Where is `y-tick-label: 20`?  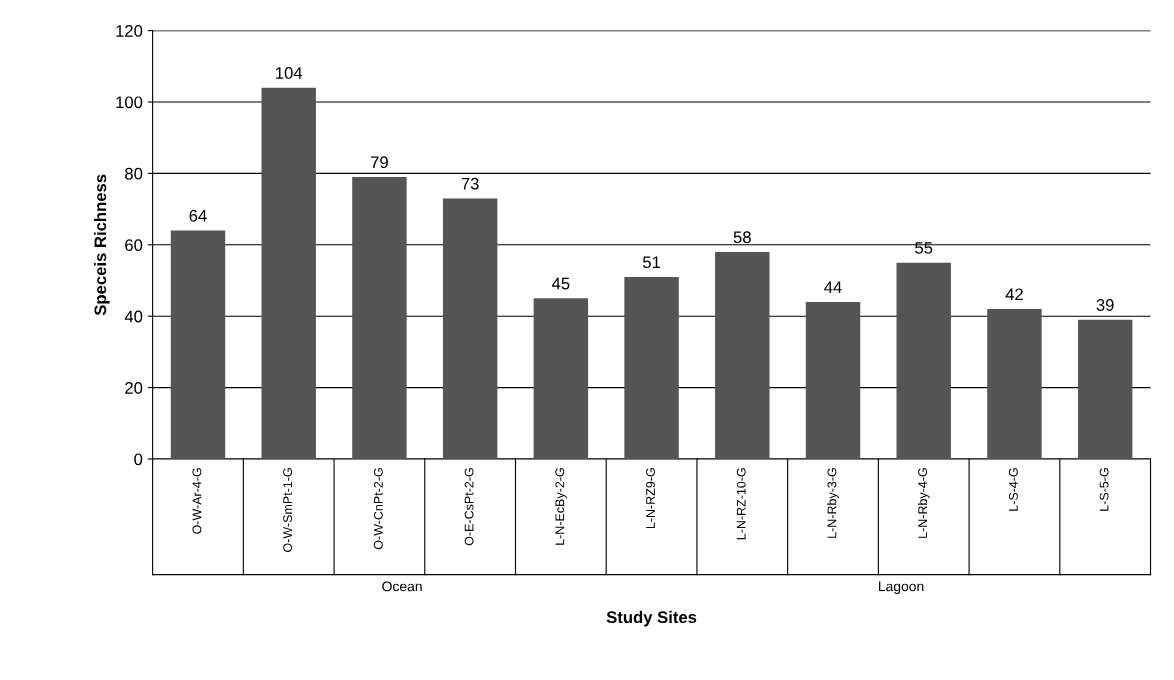
y-tick-label: 20 is located at coordinates (134, 388).